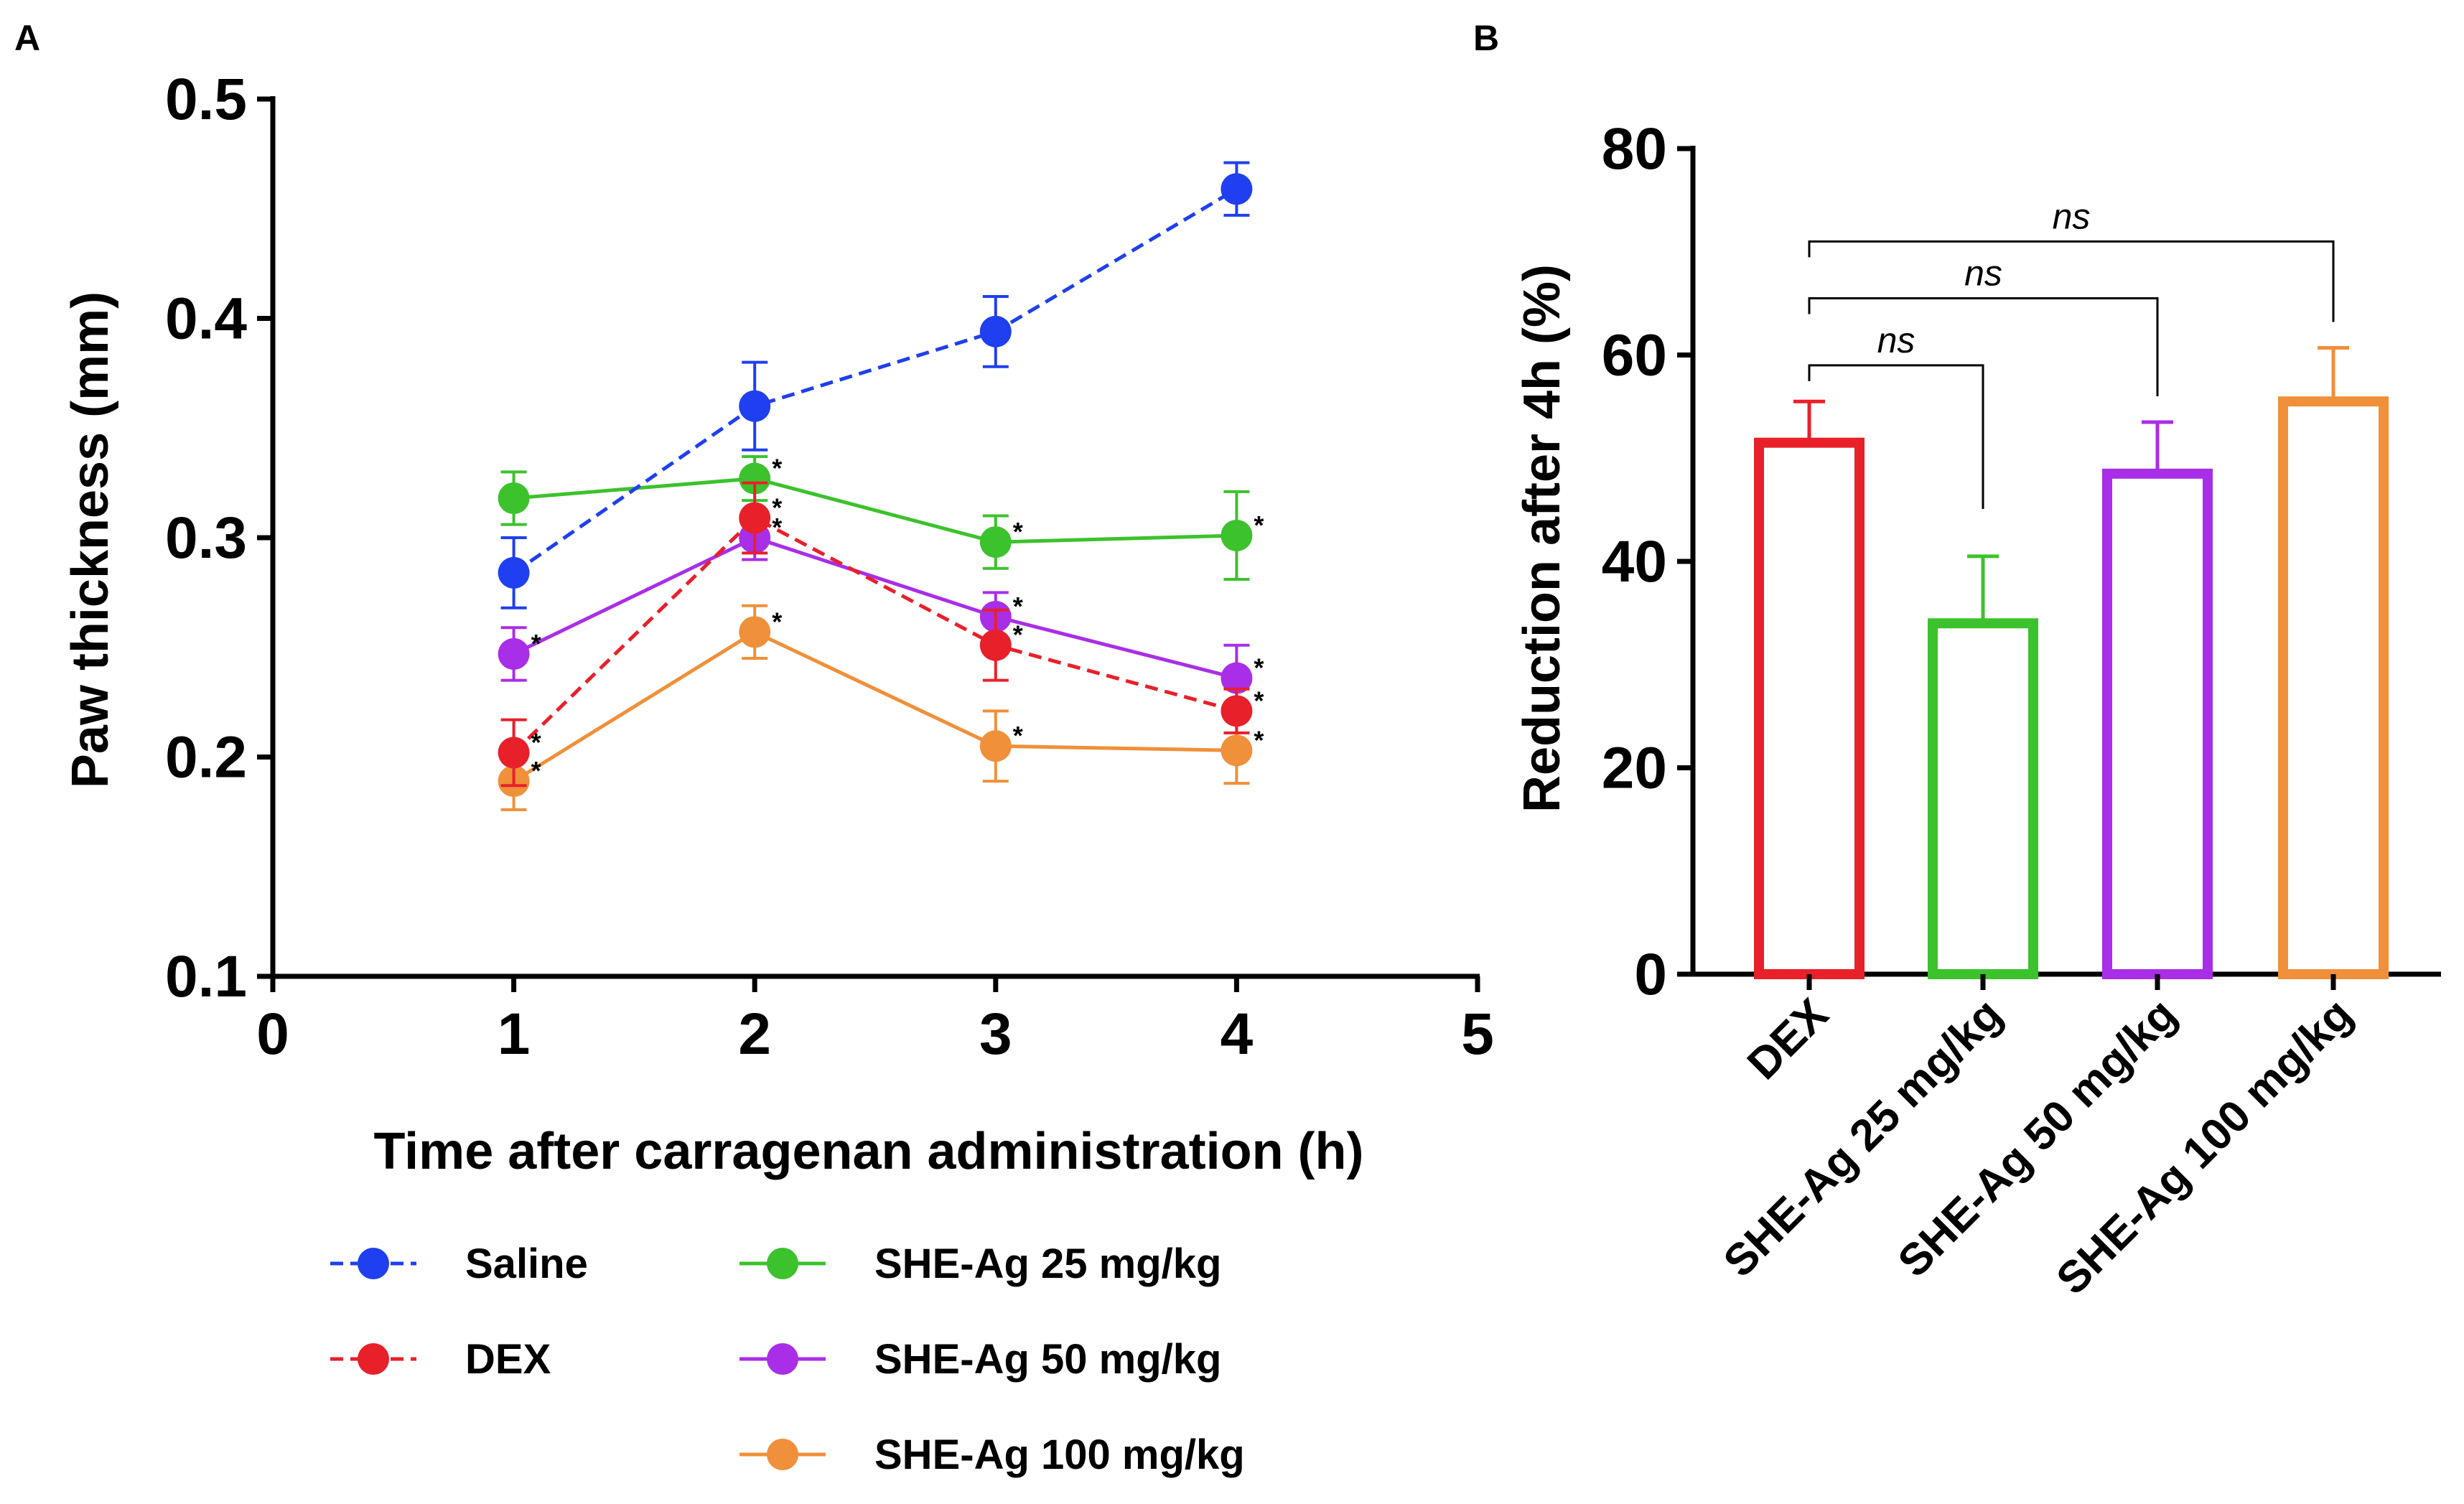 The image size is (2464, 1504). What do you see at coordinates (1634, 561) in the screenshot?
I see `panel-b-y-tick-label: 40` at bounding box center [1634, 561].